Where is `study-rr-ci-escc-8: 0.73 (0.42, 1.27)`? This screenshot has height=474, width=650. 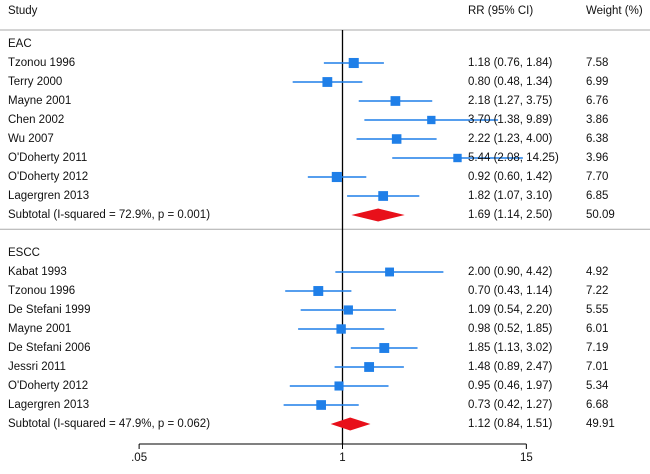
study-rr-ci-escc-8: 0.73 (0.42, 1.27) is located at coordinates (510, 405).